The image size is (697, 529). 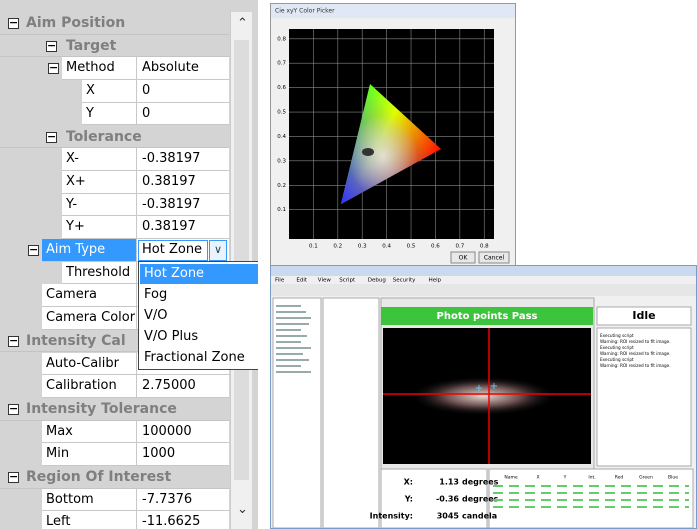 I want to click on scroll-down: ⌄, so click(x=242, y=509).